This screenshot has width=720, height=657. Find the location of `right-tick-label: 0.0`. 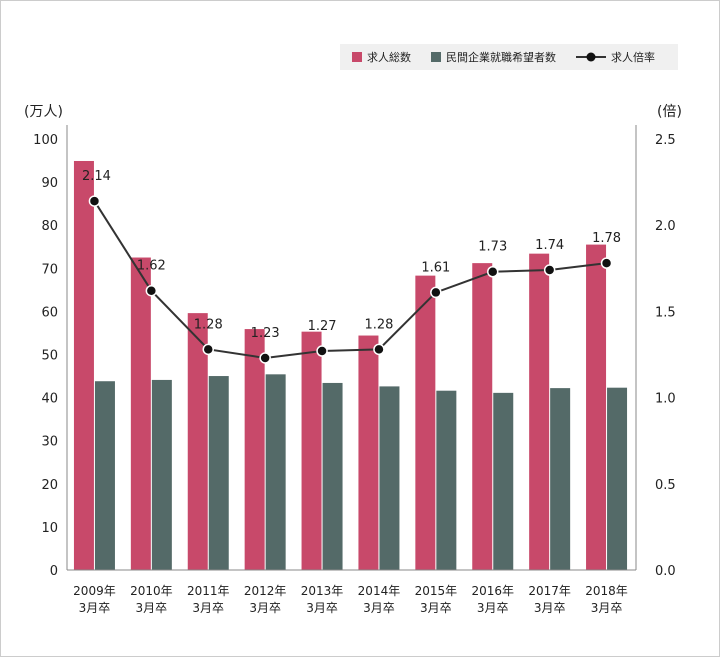

right-tick-label: 0.0 is located at coordinates (665, 571).